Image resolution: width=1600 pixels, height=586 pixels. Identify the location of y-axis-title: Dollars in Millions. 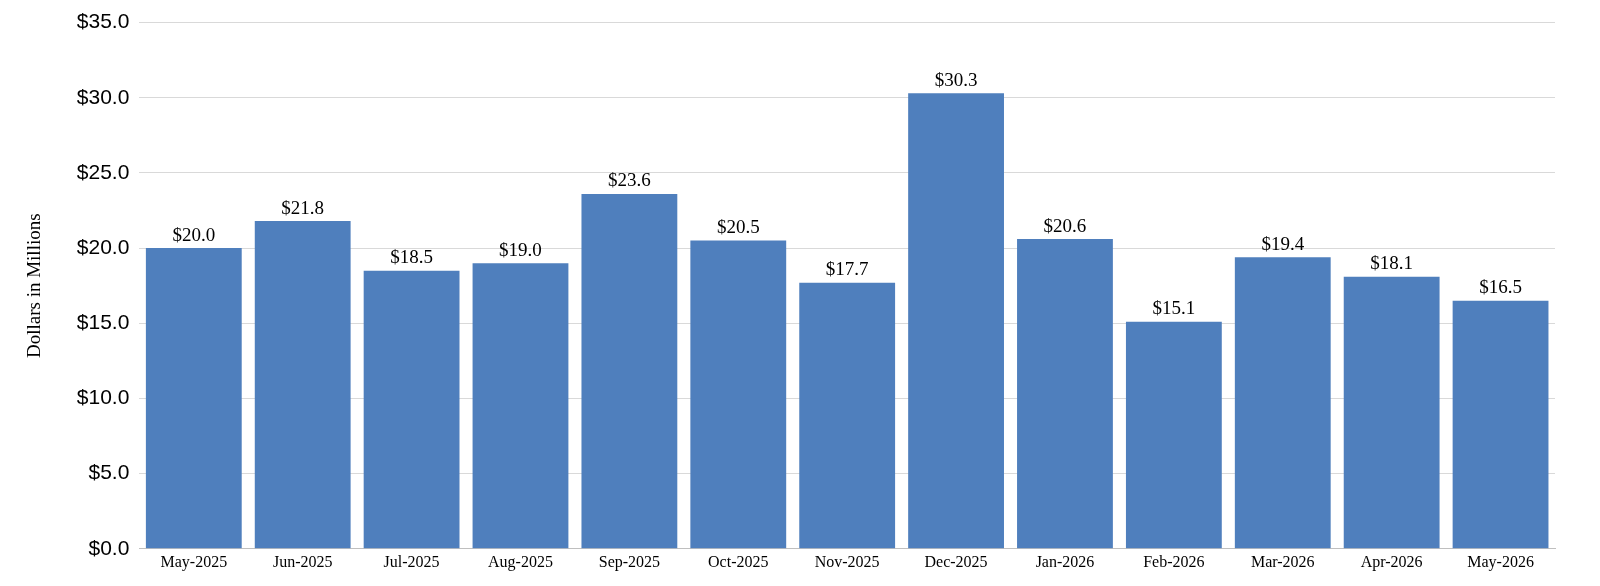
(34, 286).